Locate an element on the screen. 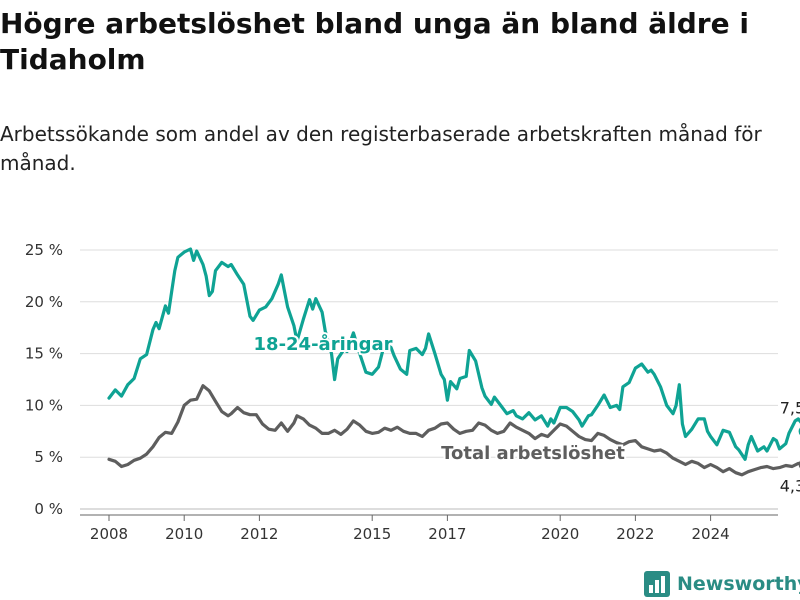 This screenshot has width=800, height=600. x-tick-label: 2020 is located at coordinates (560, 534).